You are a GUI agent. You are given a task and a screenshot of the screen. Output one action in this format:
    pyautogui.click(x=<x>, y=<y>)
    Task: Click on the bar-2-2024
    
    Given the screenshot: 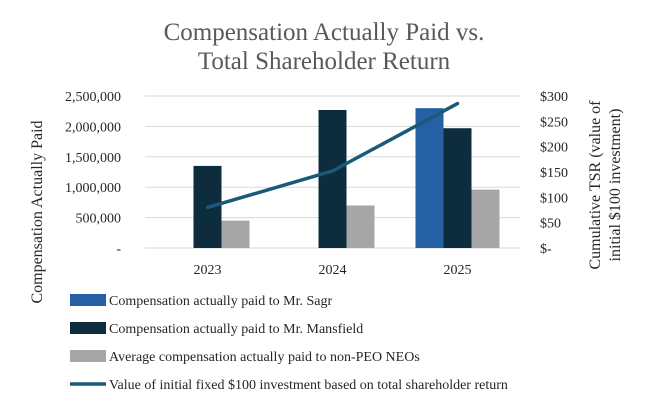 What is the action you would take?
    pyautogui.click(x=332, y=178)
    